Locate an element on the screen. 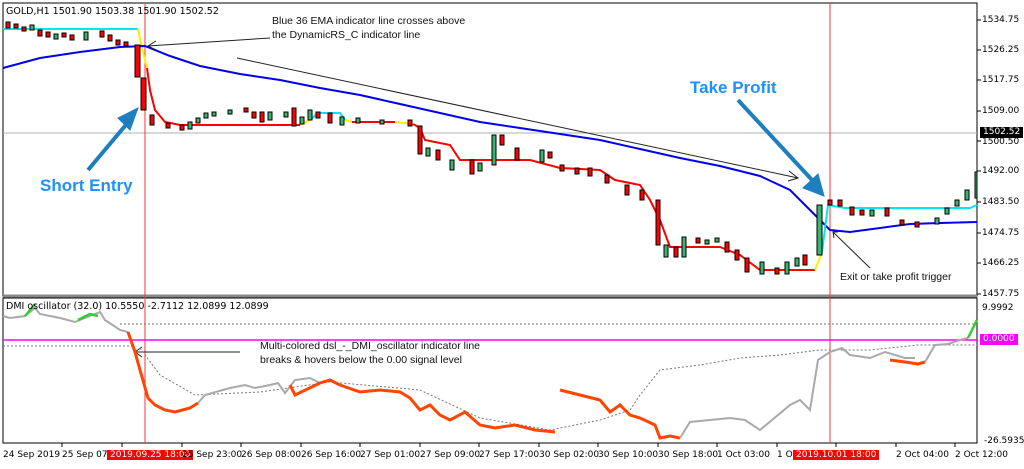 The image size is (1024, 469). time-label: 2 Oct 04:00 is located at coordinates (922, 455).